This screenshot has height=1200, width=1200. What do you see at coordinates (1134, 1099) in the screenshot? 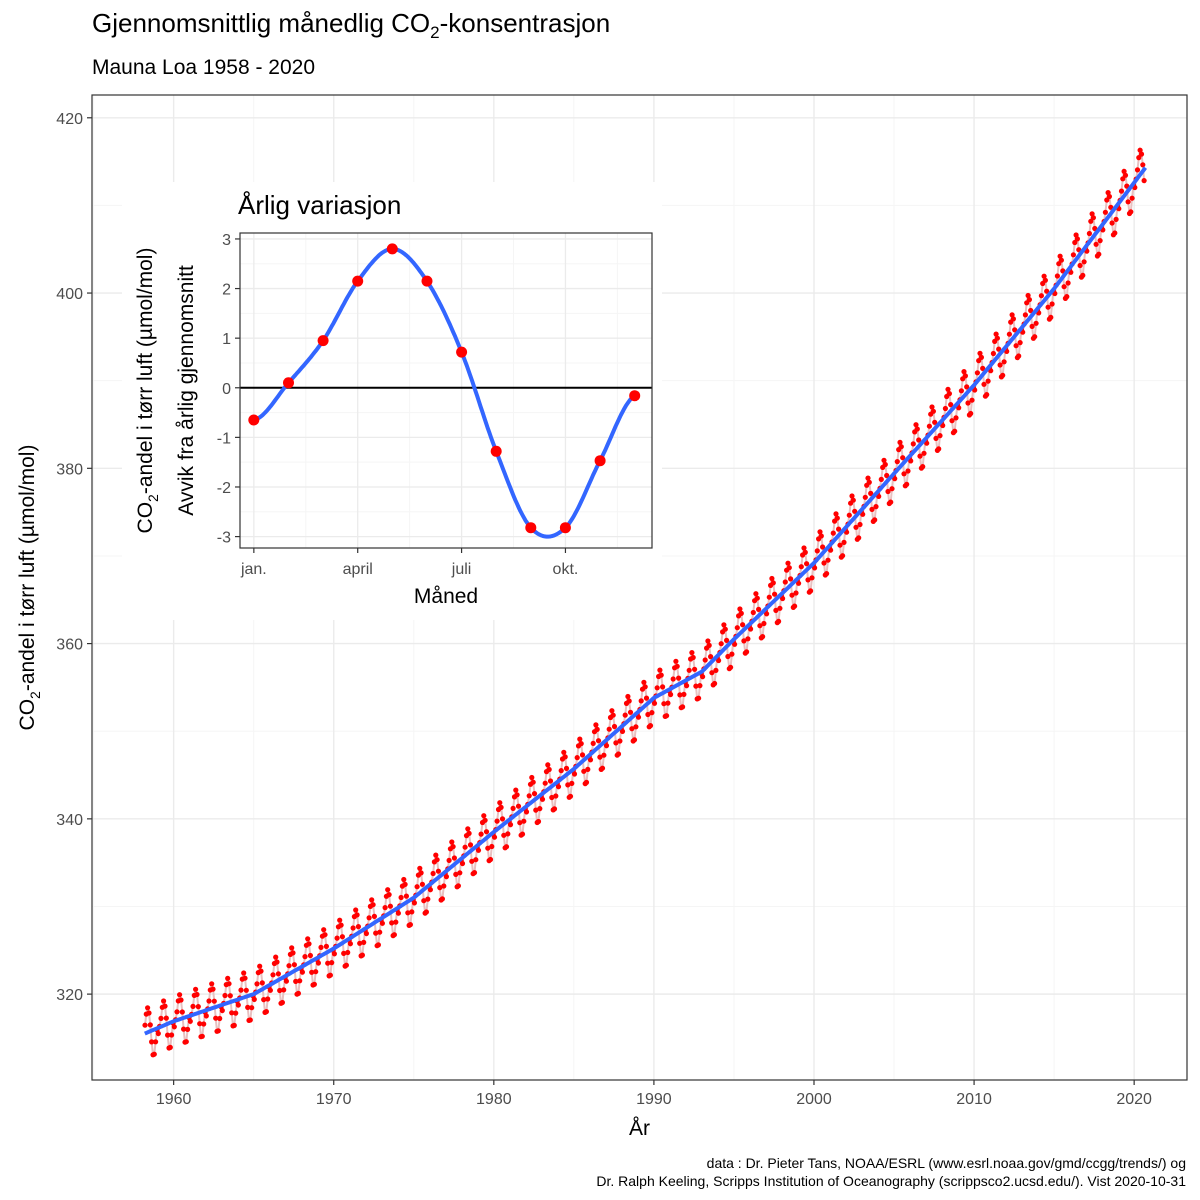
I see `x-tick-label: 2020` at bounding box center [1134, 1099].